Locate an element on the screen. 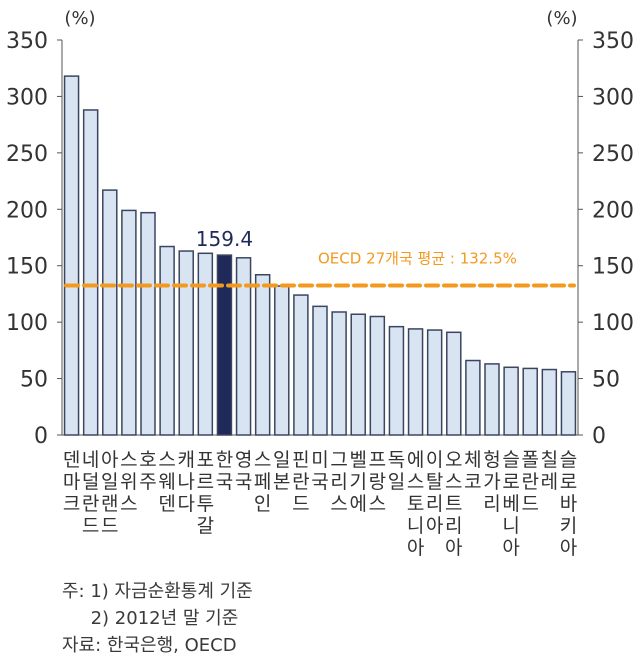  x-tick-label: 칠 is located at coordinates (549, 460).